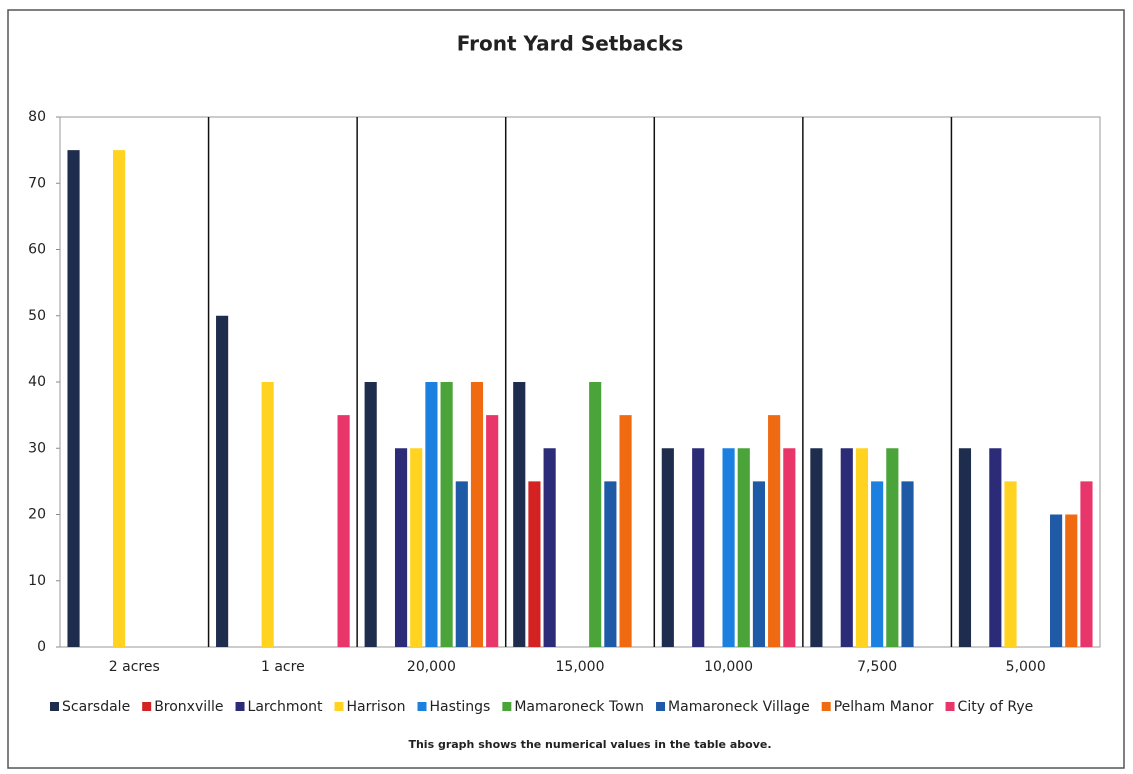 The width and height of the screenshot is (1133, 774). What do you see at coordinates (460, 707) in the screenshot?
I see `legend-label: Hastings` at bounding box center [460, 707].